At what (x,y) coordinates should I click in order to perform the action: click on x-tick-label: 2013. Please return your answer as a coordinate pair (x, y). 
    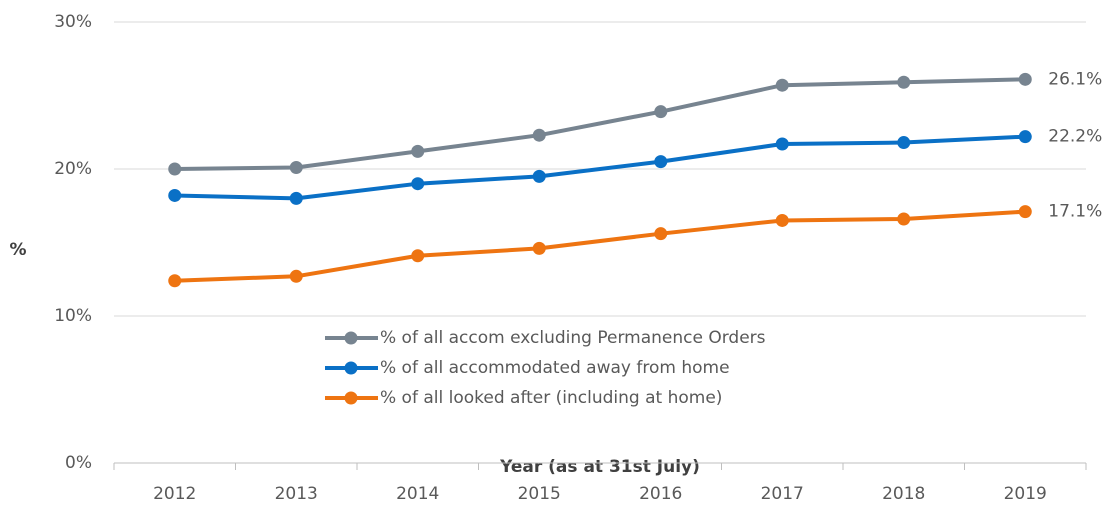
    Looking at the image, I should click on (296, 494).